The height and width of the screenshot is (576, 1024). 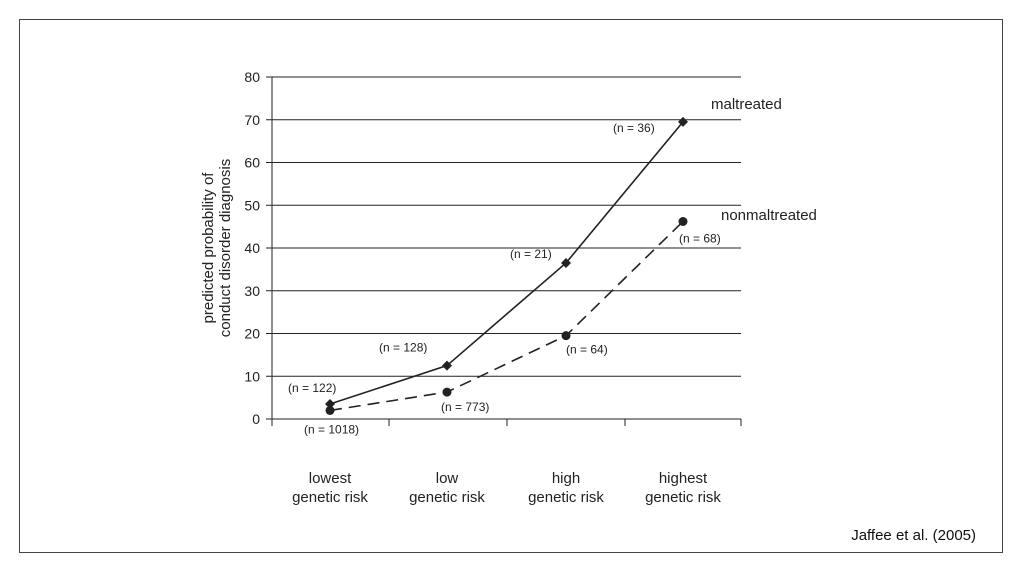 I want to click on n-label: (n = 122), so click(x=312, y=388).